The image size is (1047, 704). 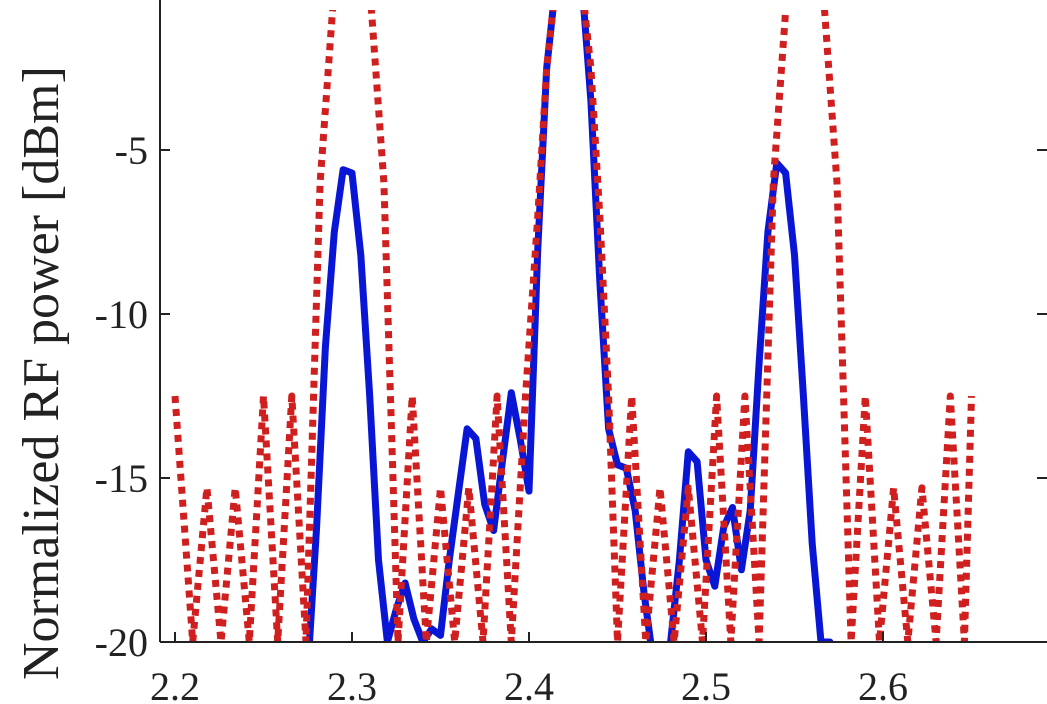 I want to click on x-tick-label: 2.3, so click(x=352, y=684).